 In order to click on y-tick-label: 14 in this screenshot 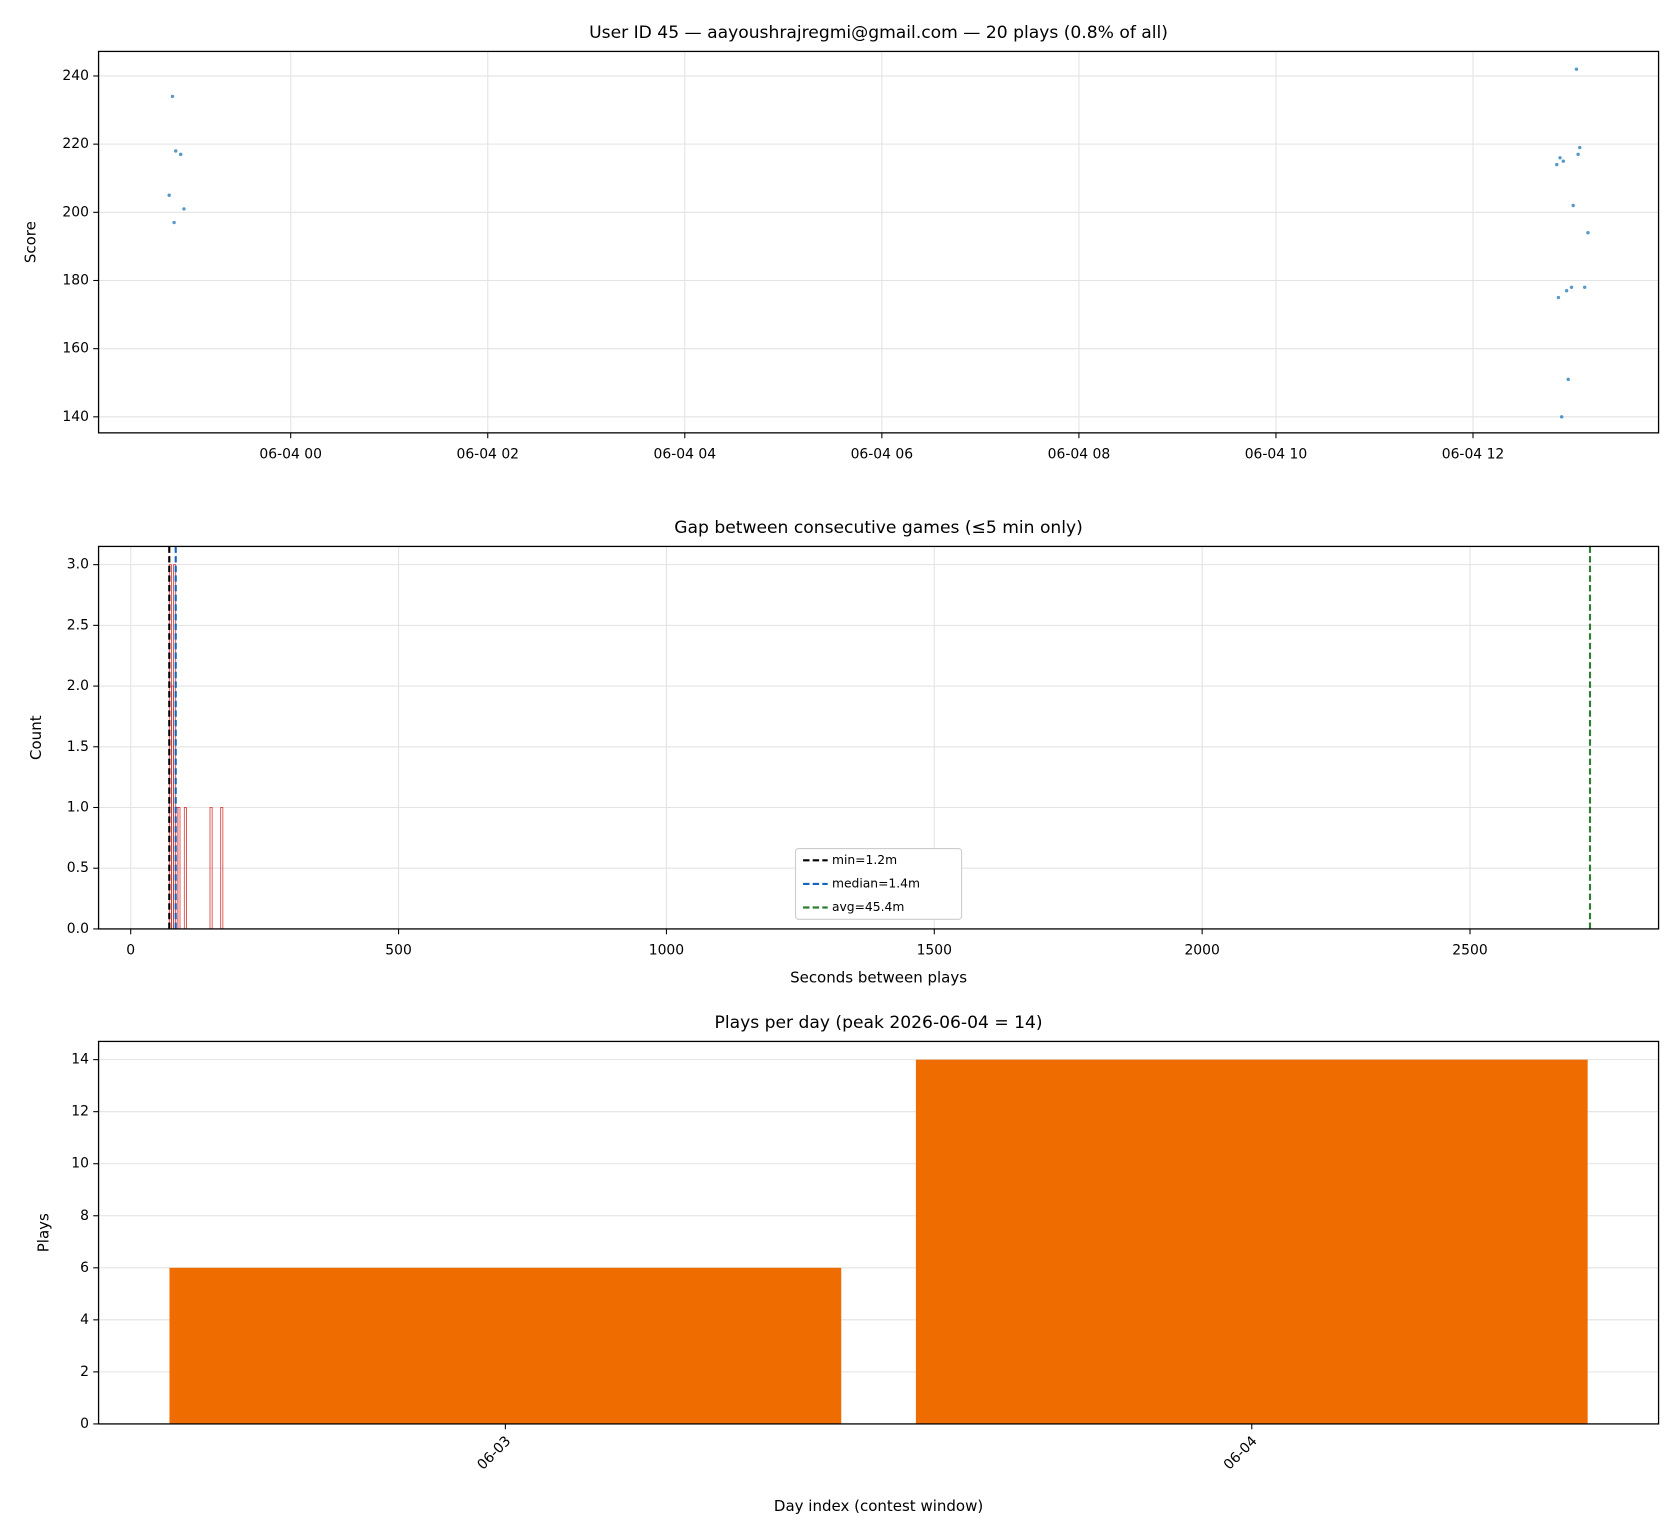, I will do `click(80, 1060)`.